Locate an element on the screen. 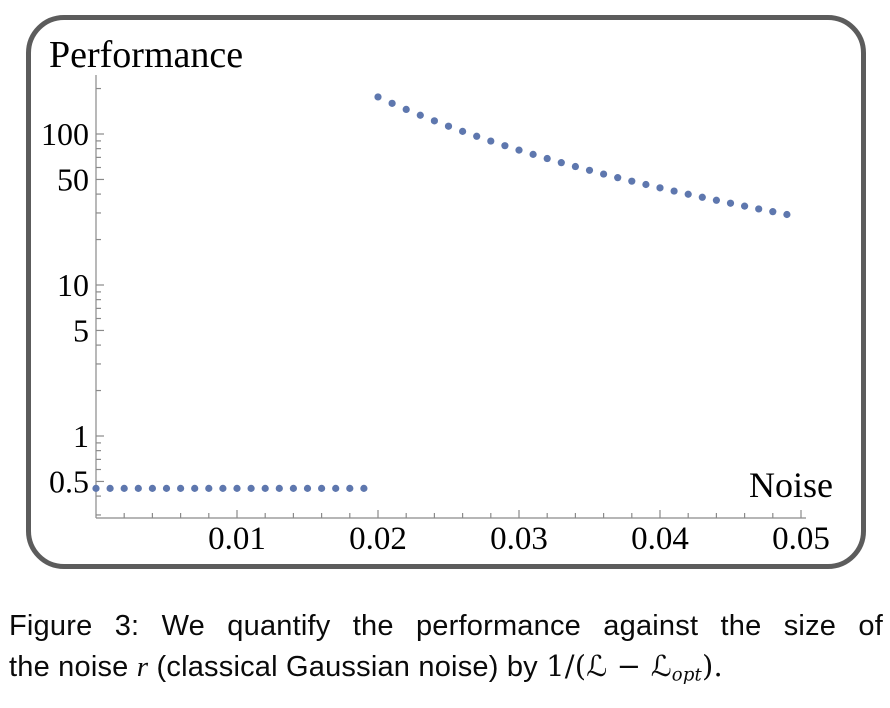 This screenshot has width=890, height=708. y-tick-label: 10 is located at coordinates (73, 285).